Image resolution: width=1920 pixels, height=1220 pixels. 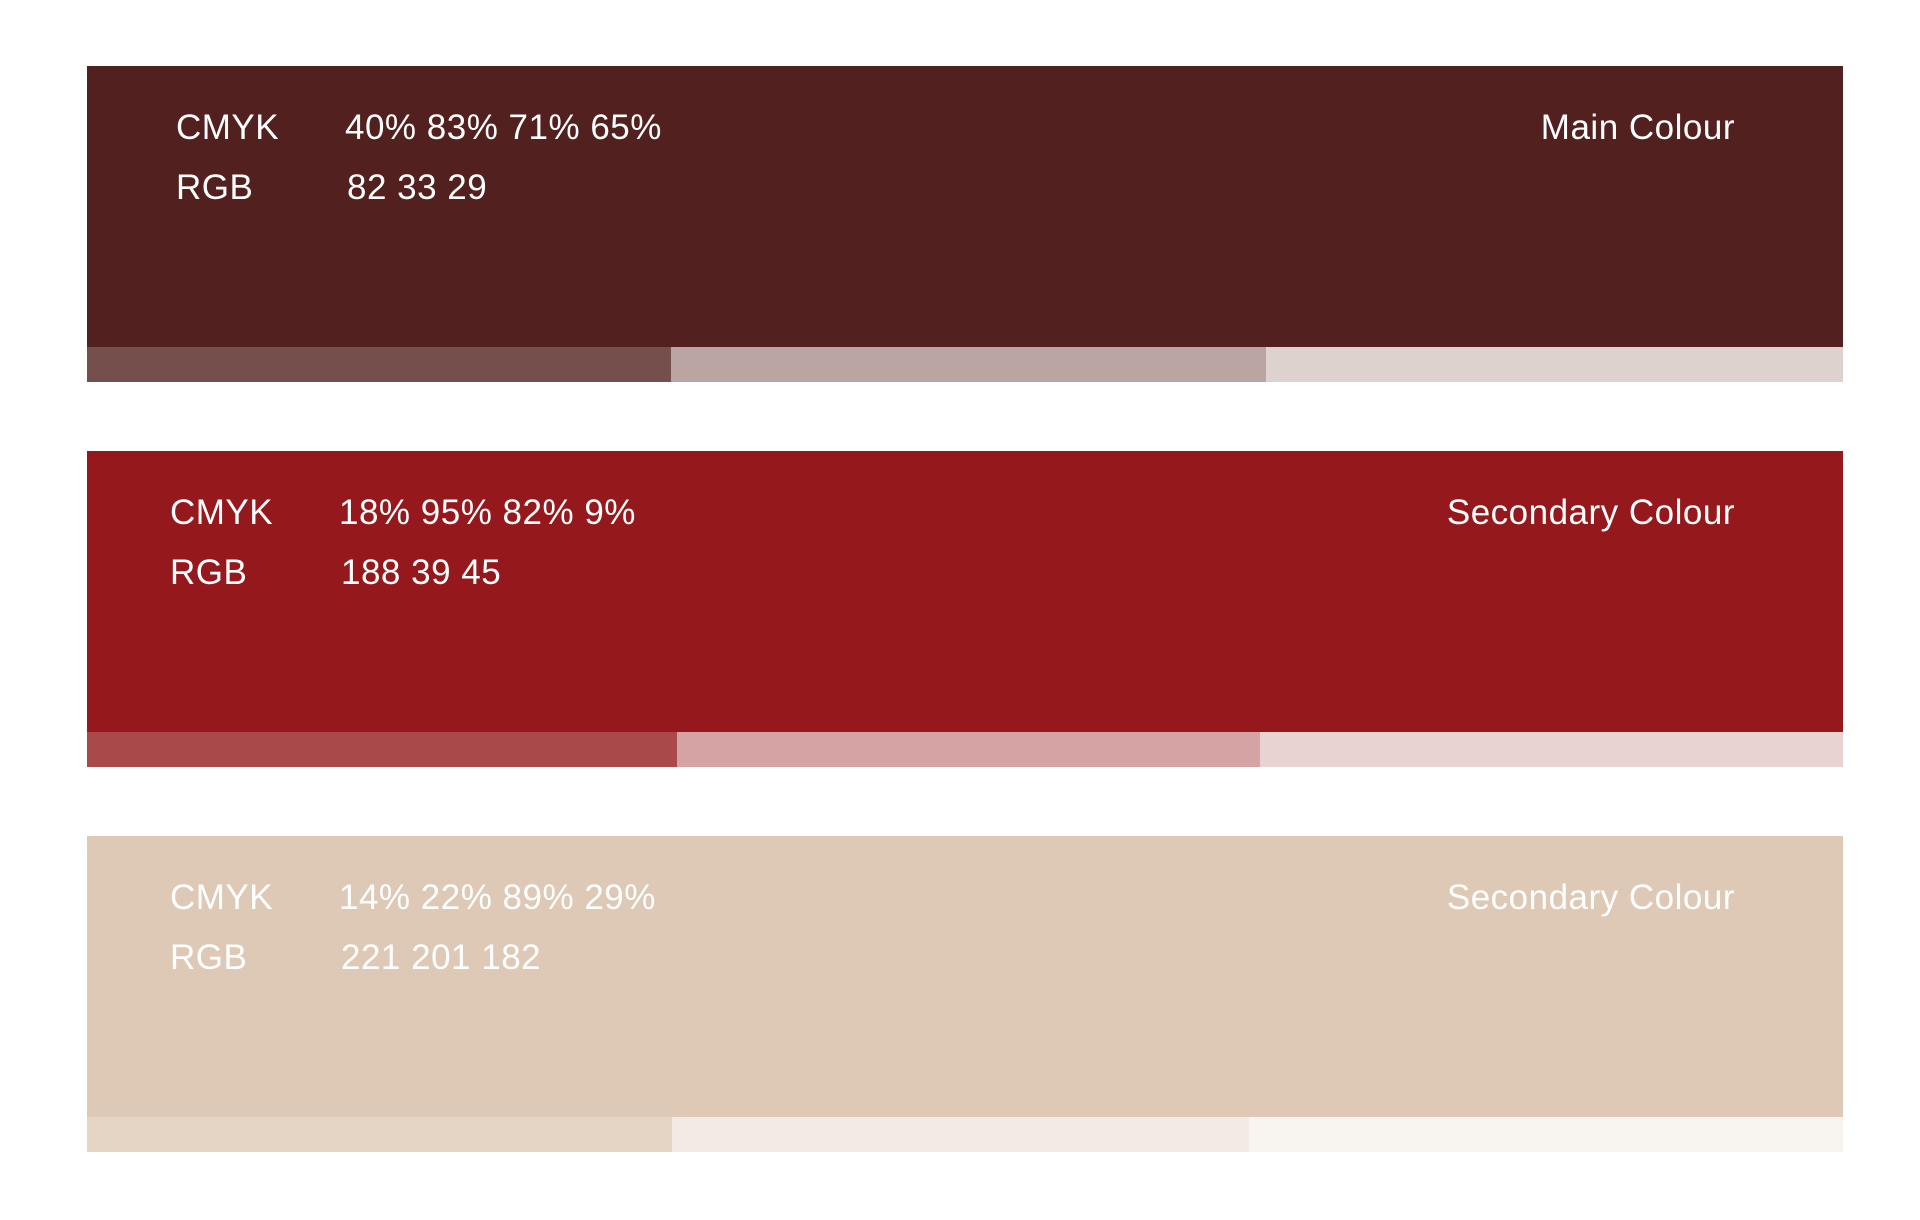 What do you see at coordinates (417, 187) in the screenshot?
I see `rgb-value: 82 33 29` at bounding box center [417, 187].